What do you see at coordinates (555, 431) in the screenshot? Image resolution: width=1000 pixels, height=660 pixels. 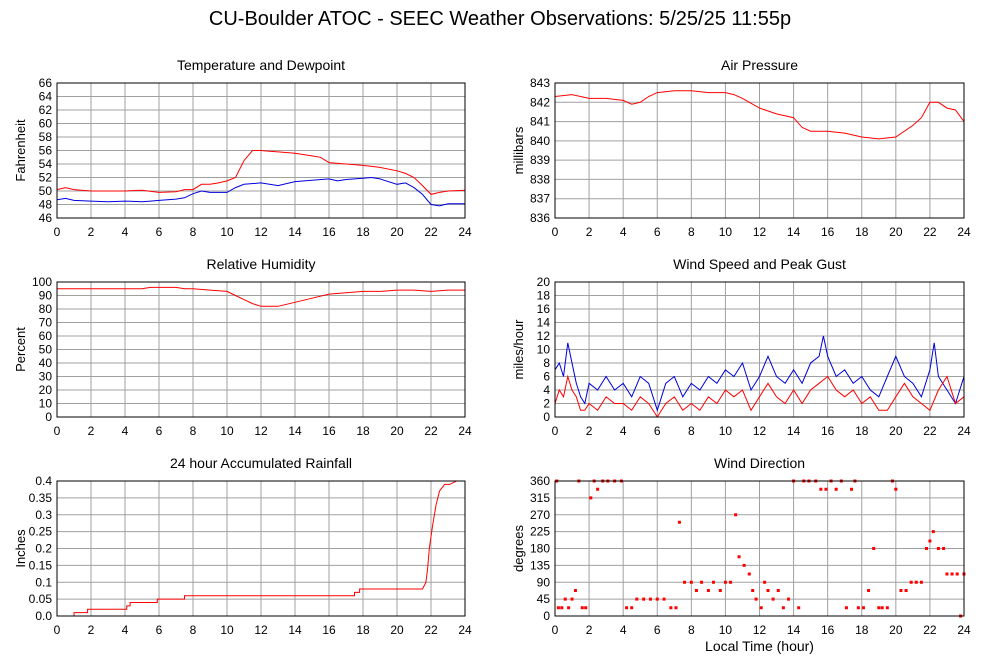 I see `wind-speed-x-tick-label: 0` at bounding box center [555, 431].